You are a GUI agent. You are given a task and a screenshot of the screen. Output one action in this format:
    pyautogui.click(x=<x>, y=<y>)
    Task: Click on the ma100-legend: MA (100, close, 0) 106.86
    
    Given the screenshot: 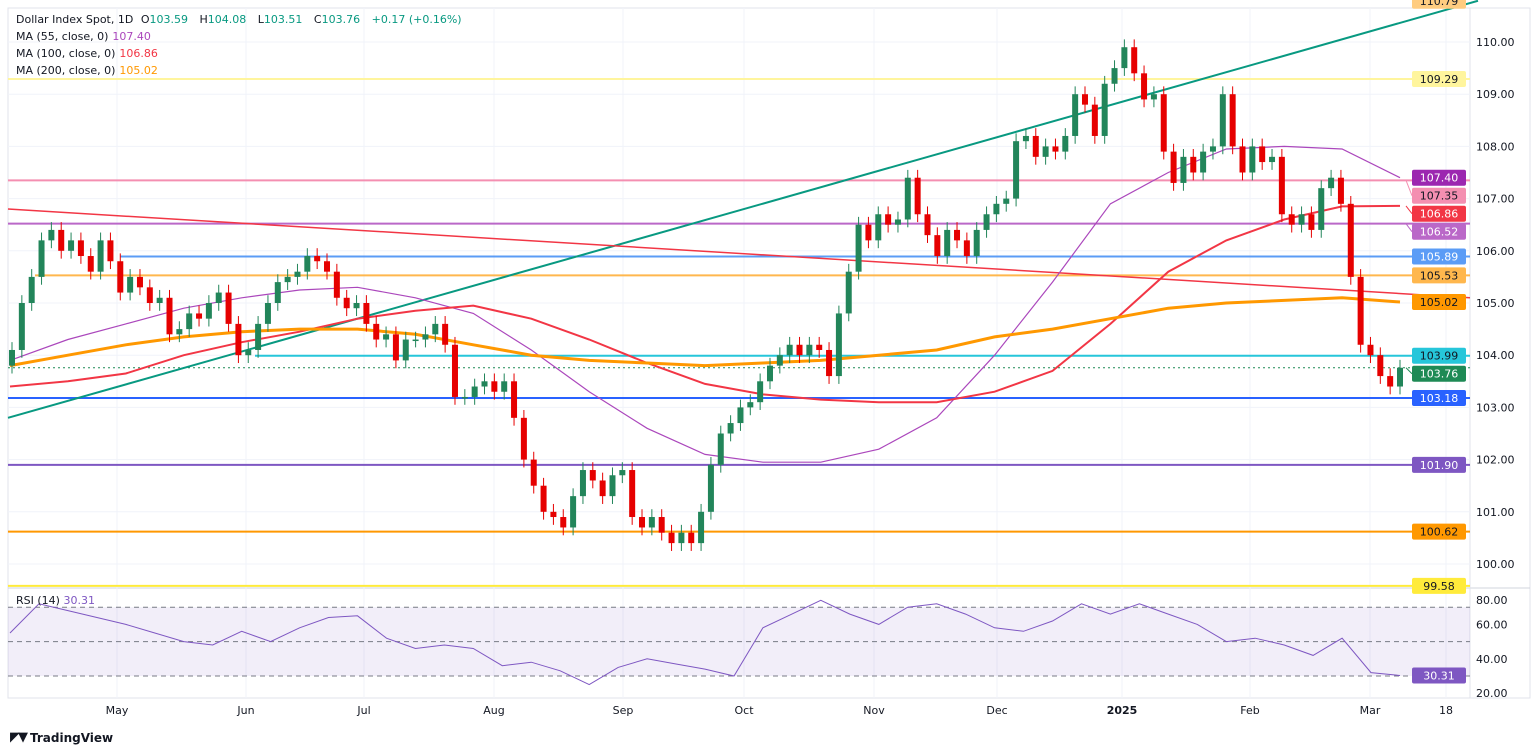 What is the action you would take?
    pyautogui.click(x=89, y=54)
    